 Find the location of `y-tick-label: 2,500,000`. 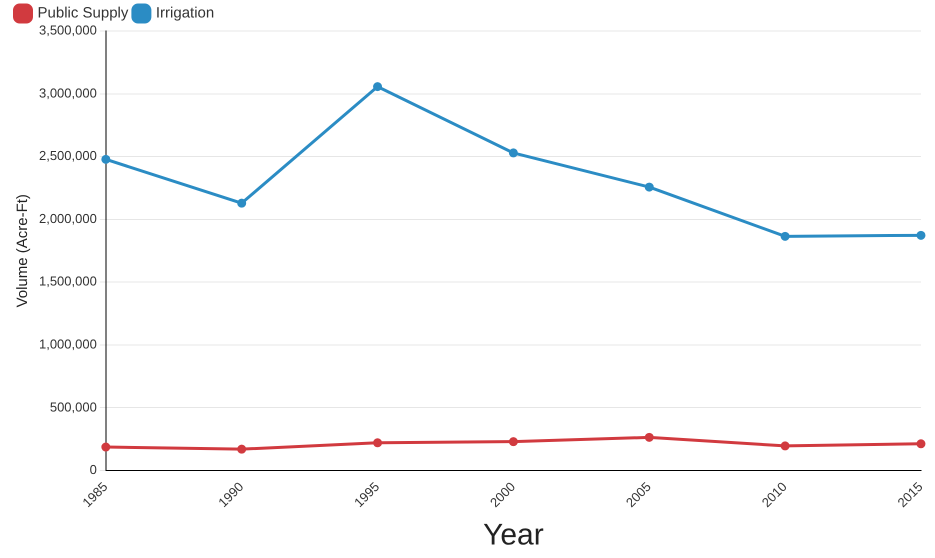

y-tick-label: 2,500,000 is located at coordinates (67, 156).